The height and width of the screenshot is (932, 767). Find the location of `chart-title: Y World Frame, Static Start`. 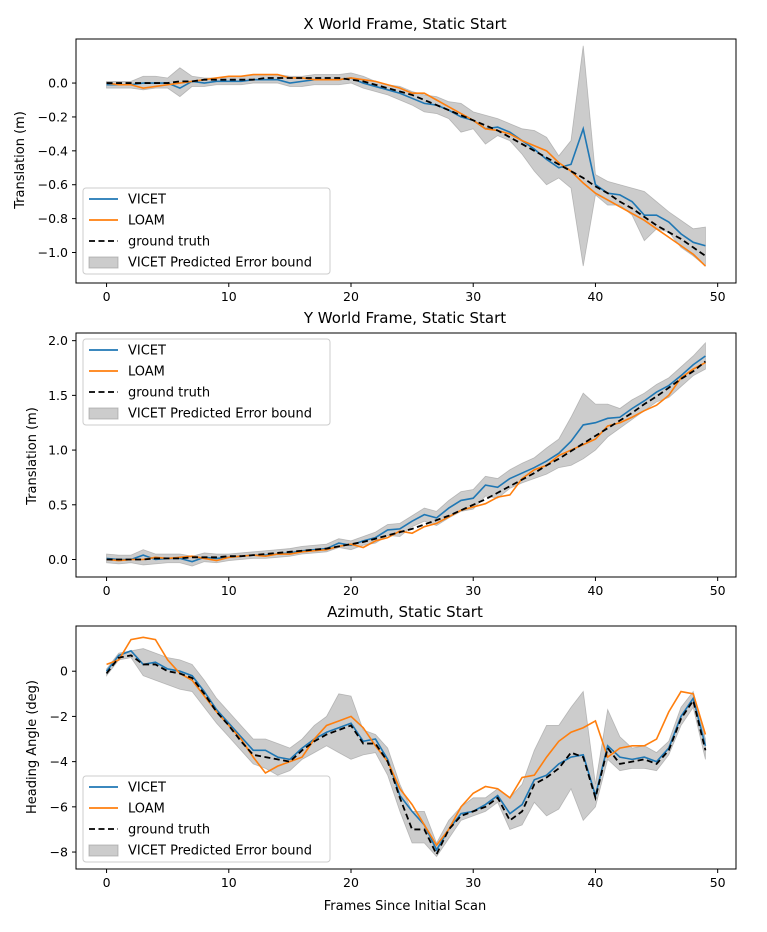

chart-title: Y World Frame, Static Start is located at coordinates (404, 318).